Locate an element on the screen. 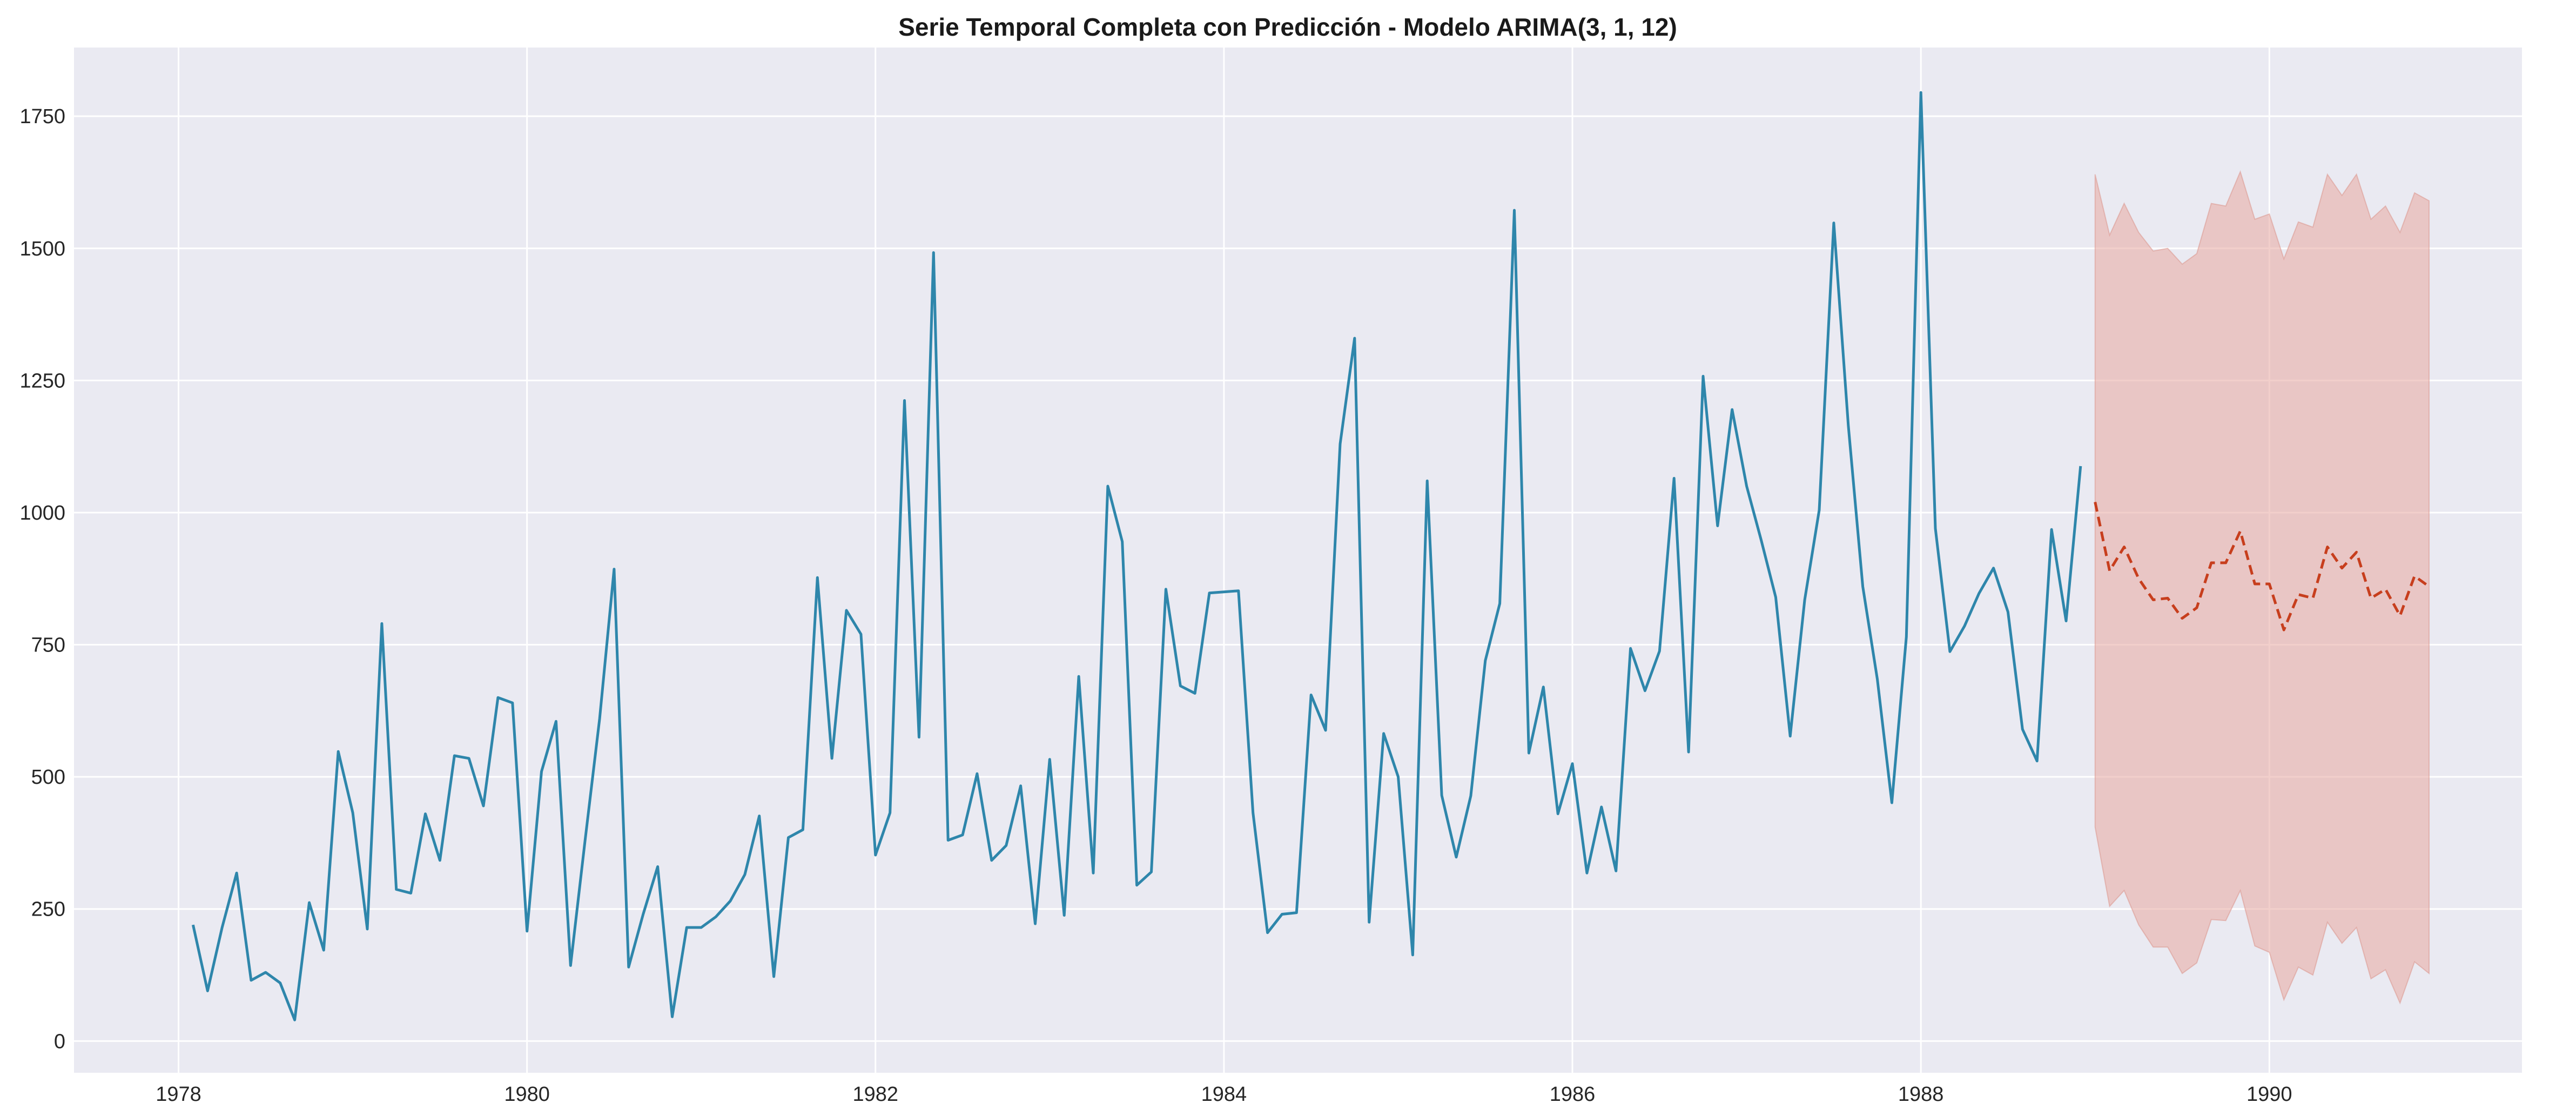 The image size is (2576, 1116). x-tick-label: 1982 is located at coordinates (876, 1094).